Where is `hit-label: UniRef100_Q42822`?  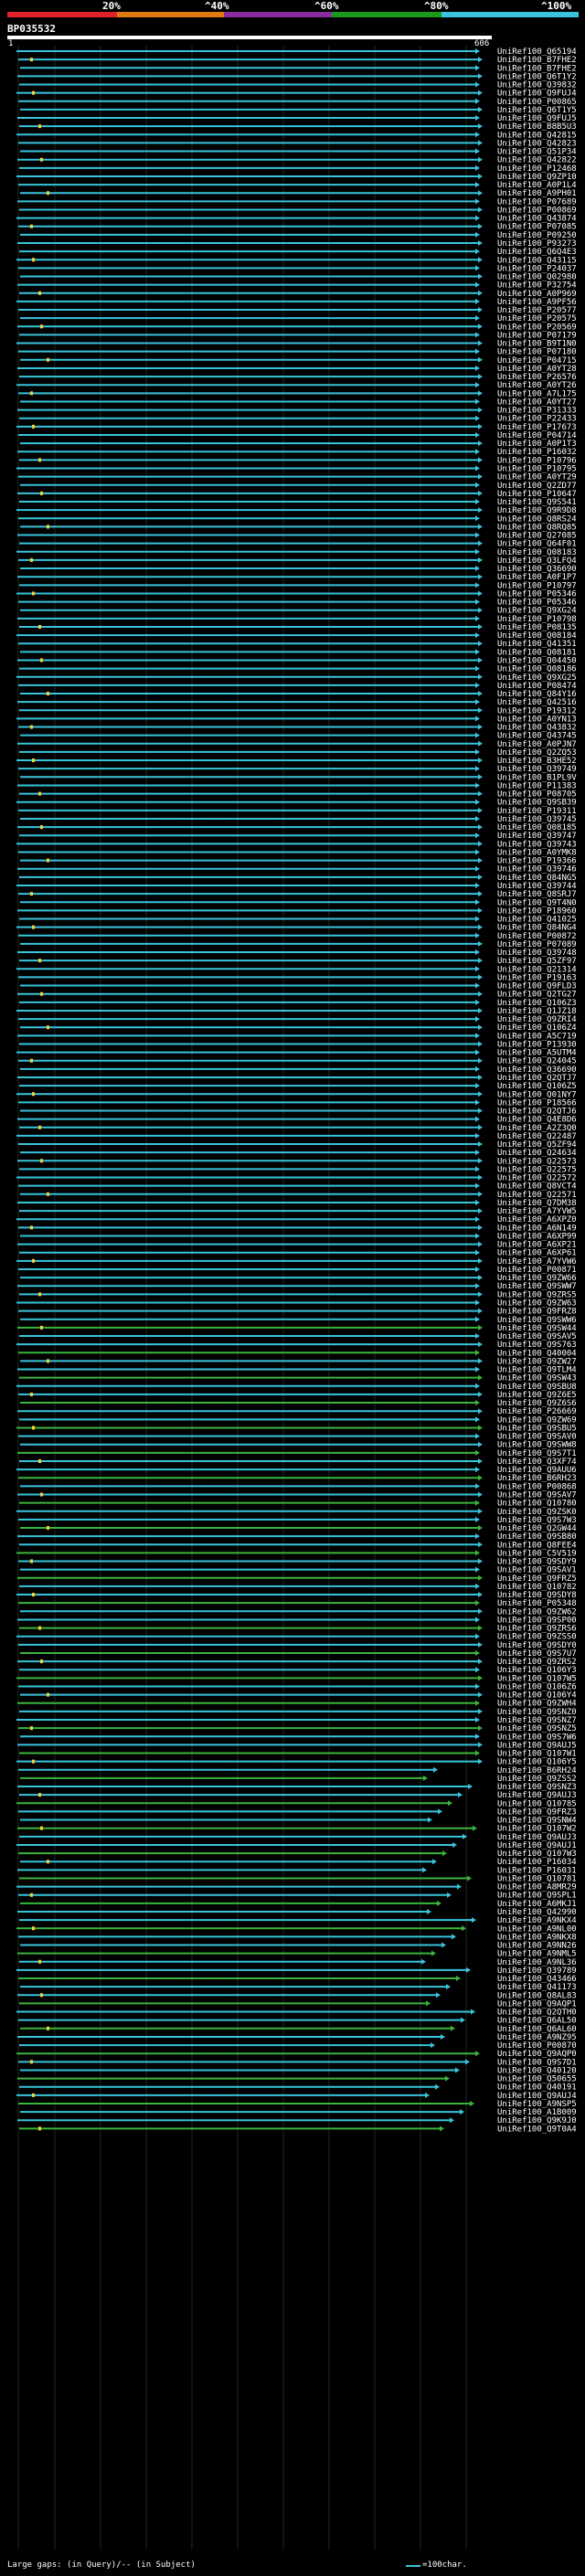 hit-label: UniRef100_Q42822 is located at coordinates (537, 160).